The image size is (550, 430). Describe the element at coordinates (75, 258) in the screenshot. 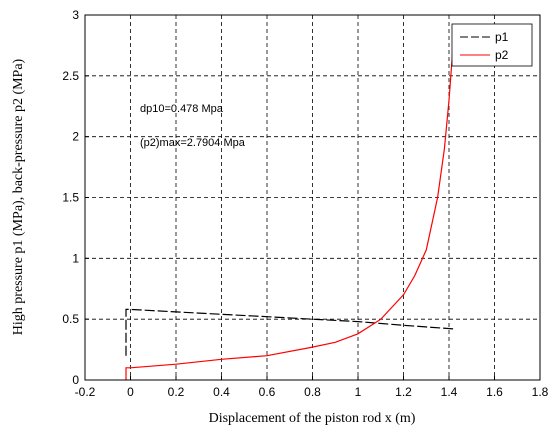

I see `y-tick-label: 1` at that location.